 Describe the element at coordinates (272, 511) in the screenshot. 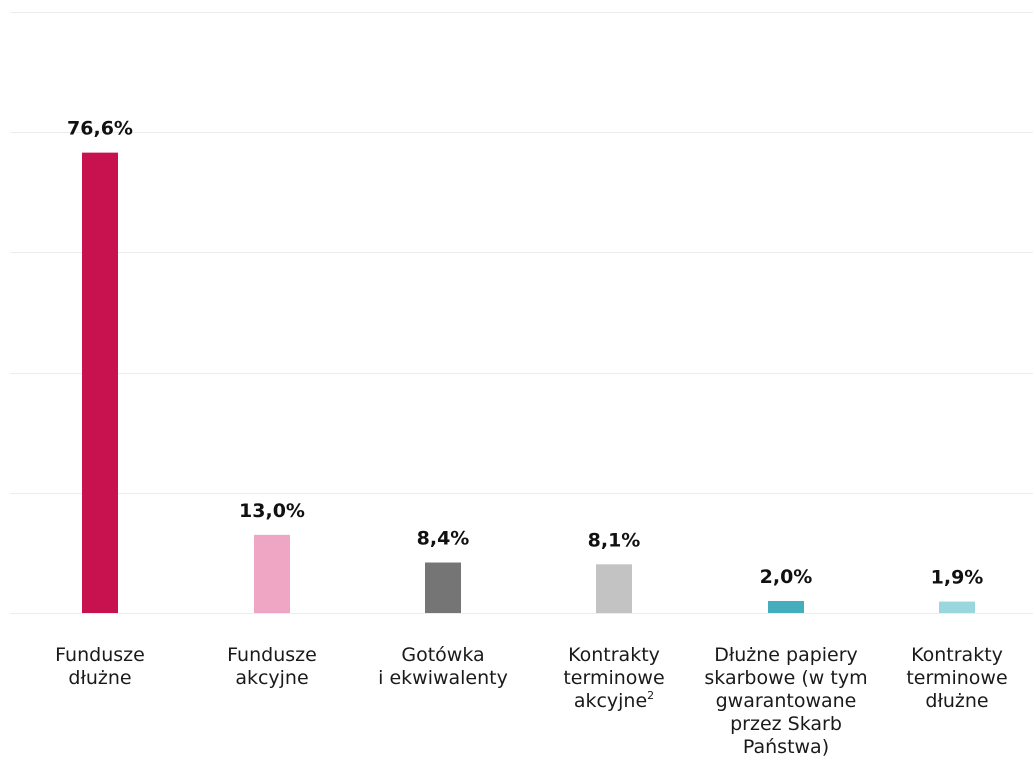

I see `value-label-2: 13,0%` at that location.